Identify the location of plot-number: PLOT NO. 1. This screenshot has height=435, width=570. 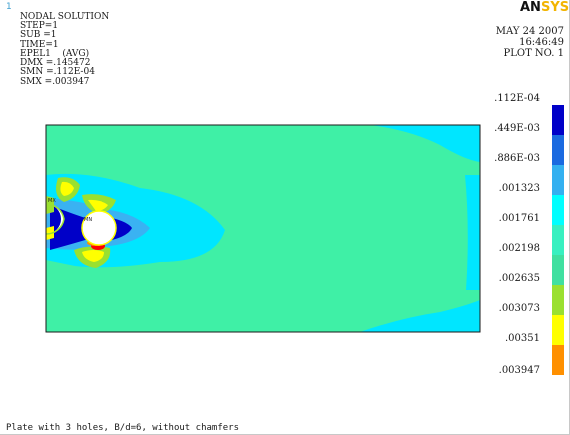
(534, 53).